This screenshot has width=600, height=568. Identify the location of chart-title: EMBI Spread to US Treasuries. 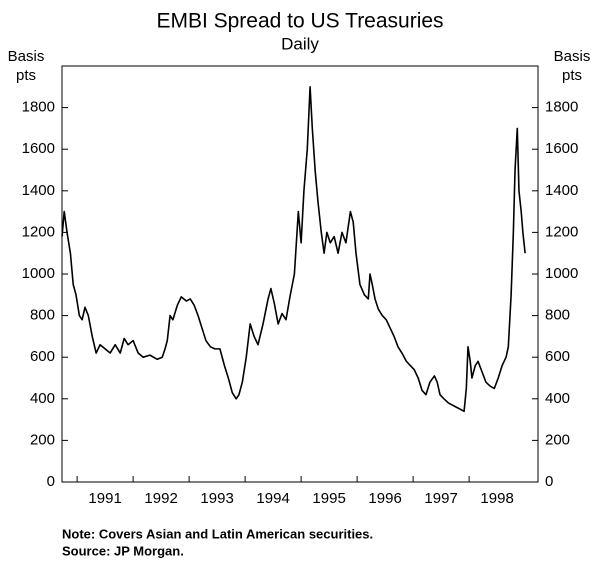
(299, 21).